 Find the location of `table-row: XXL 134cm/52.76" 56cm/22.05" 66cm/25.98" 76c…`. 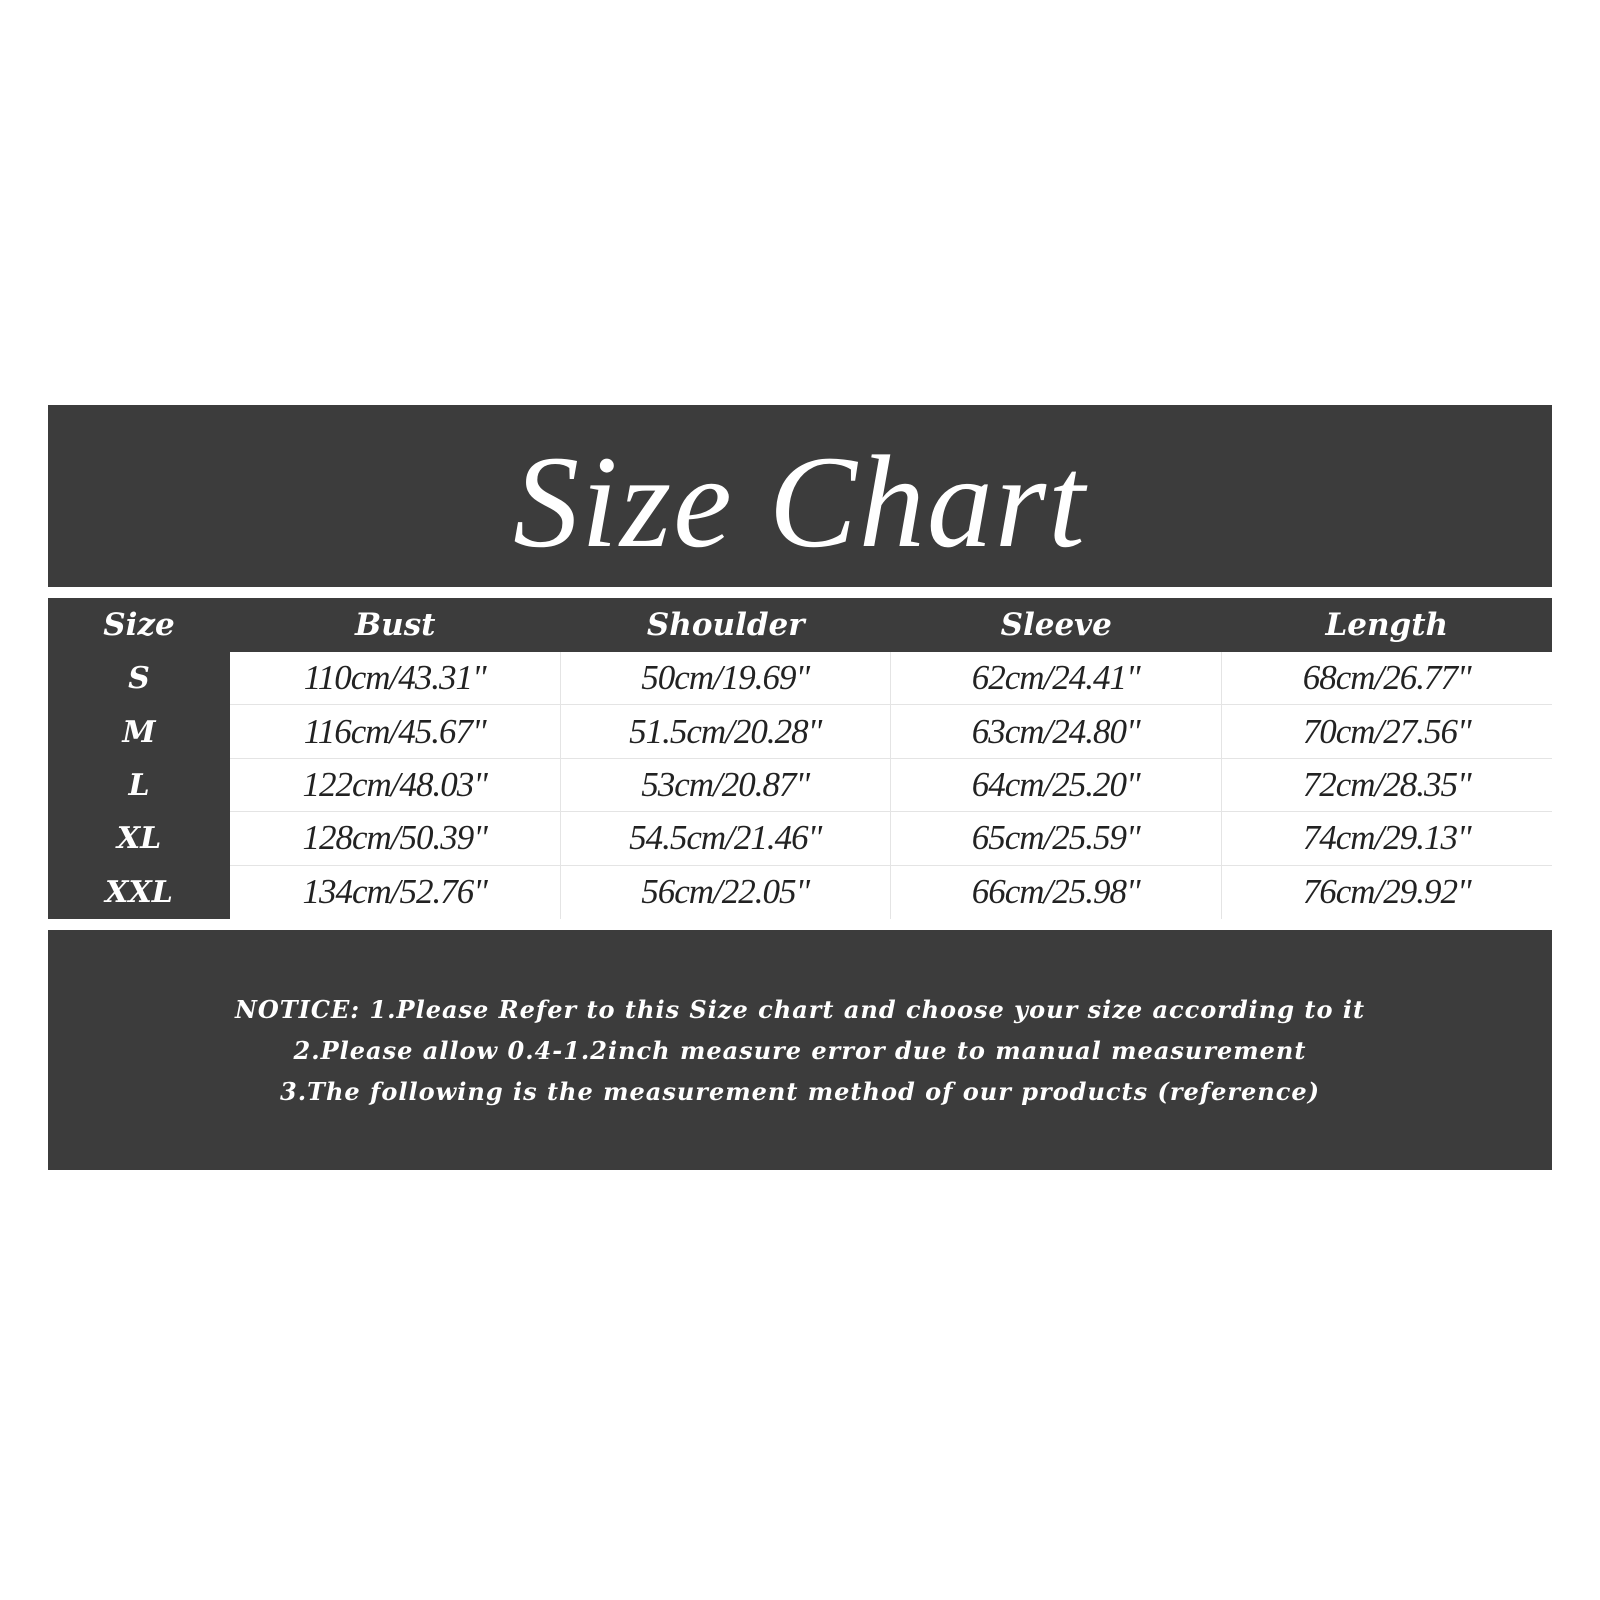

table-row: XXL 134cm/52.76" 56cm/22.05" 66cm/25.98" 76c… is located at coordinates (800, 892).